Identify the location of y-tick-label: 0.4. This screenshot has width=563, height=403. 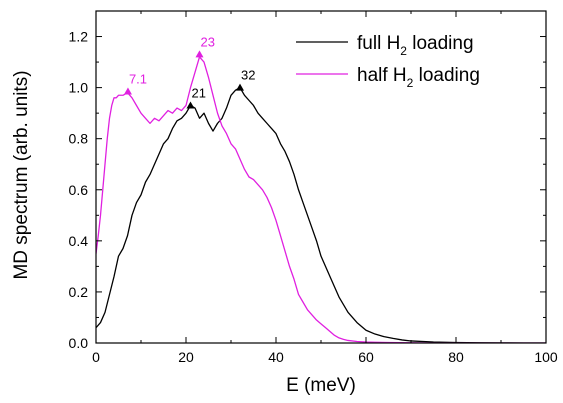
(79, 241).